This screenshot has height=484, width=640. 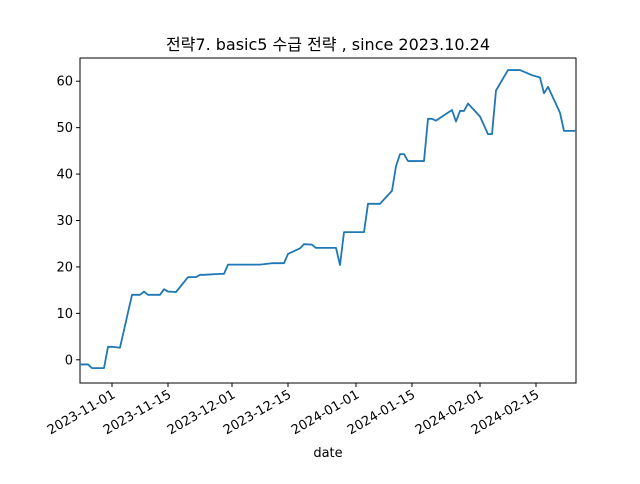 What do you see at coordinates (69, 360) in the screenshot?
I see `y-tick-label: 0` at bounding box center [69, 360].